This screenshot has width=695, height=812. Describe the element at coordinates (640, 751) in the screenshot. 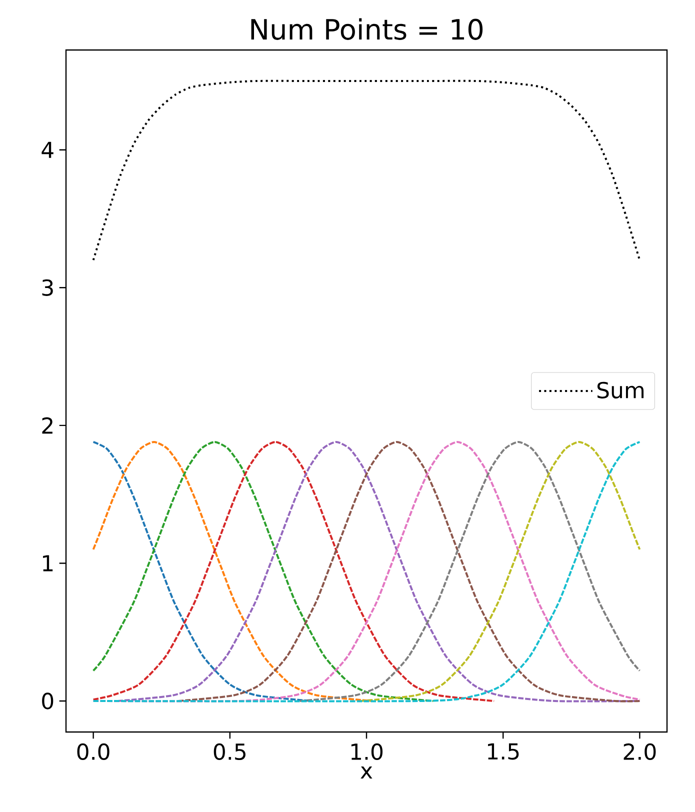

I see `x-tick-label: 2.0` at that location.